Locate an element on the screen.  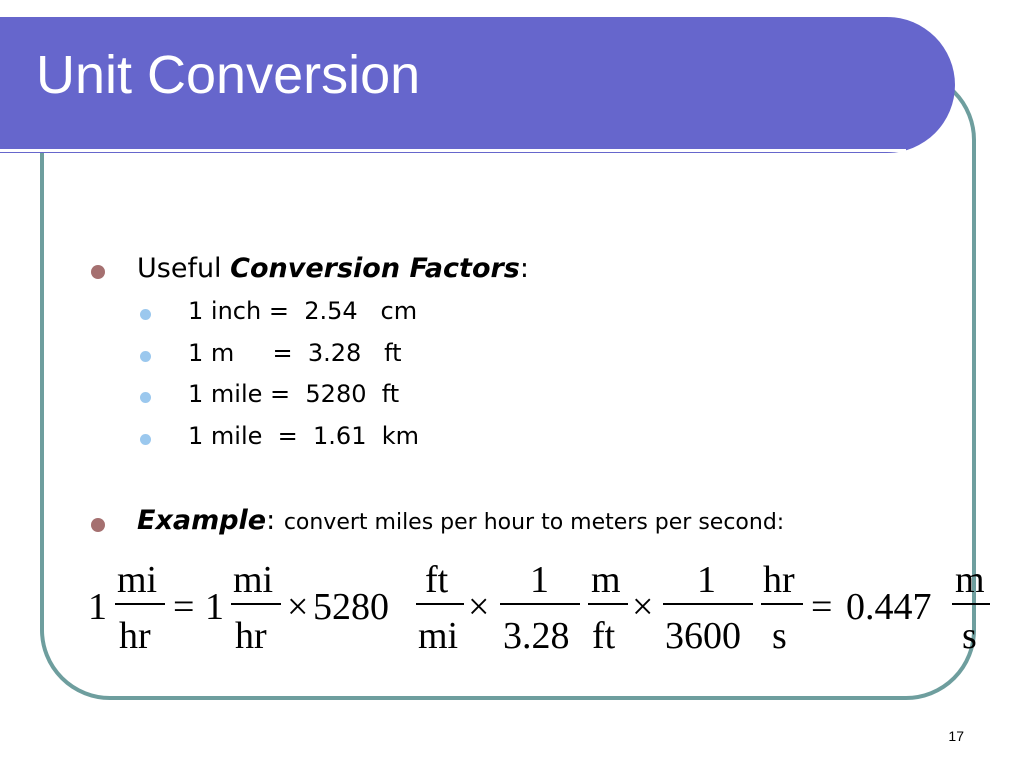
sub-item: 1 m = 3.28 ft is located at coordinates (295, 353).